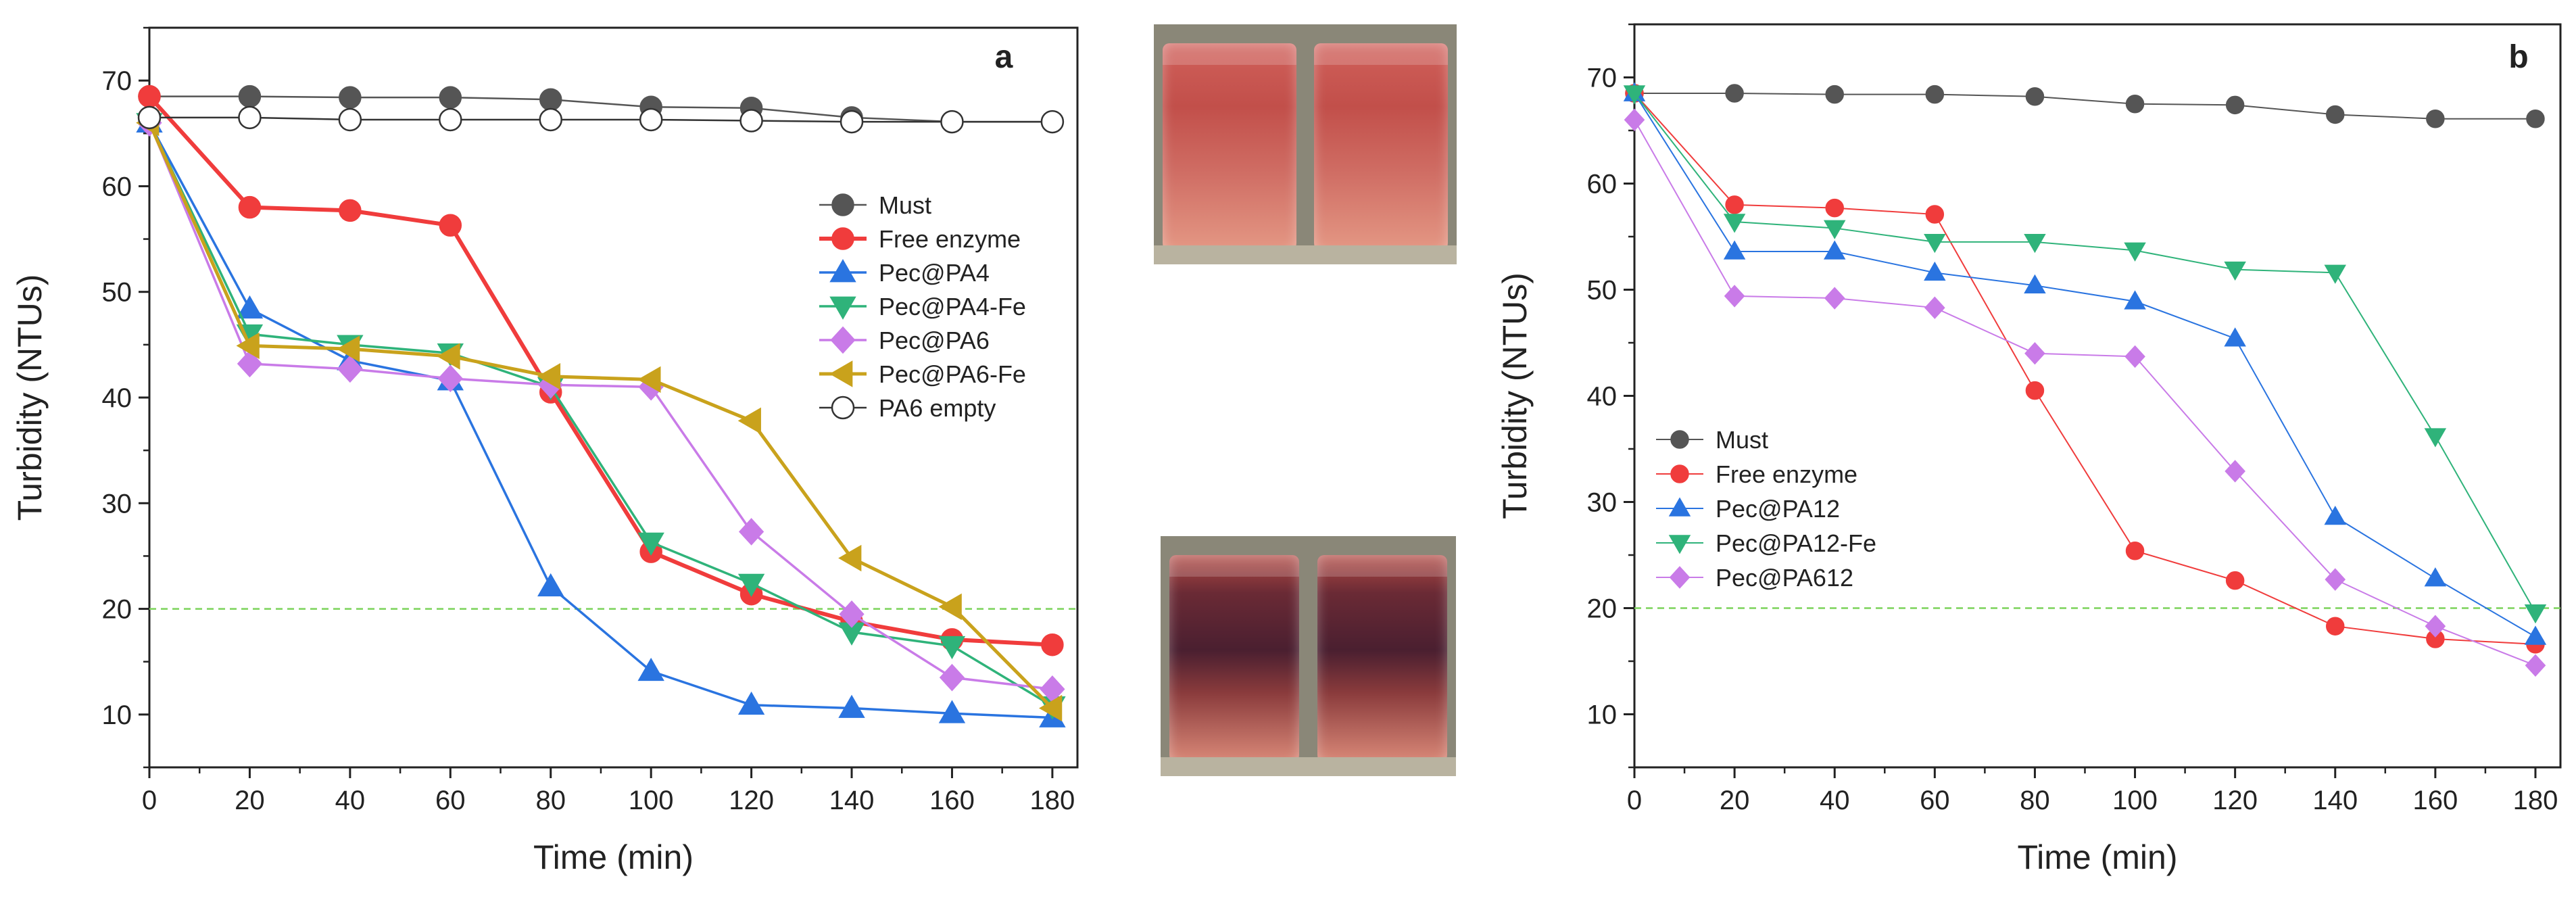 The image size is (2576, 910). I want to click on legend-label: Pec@PA4, so click(934, 273).